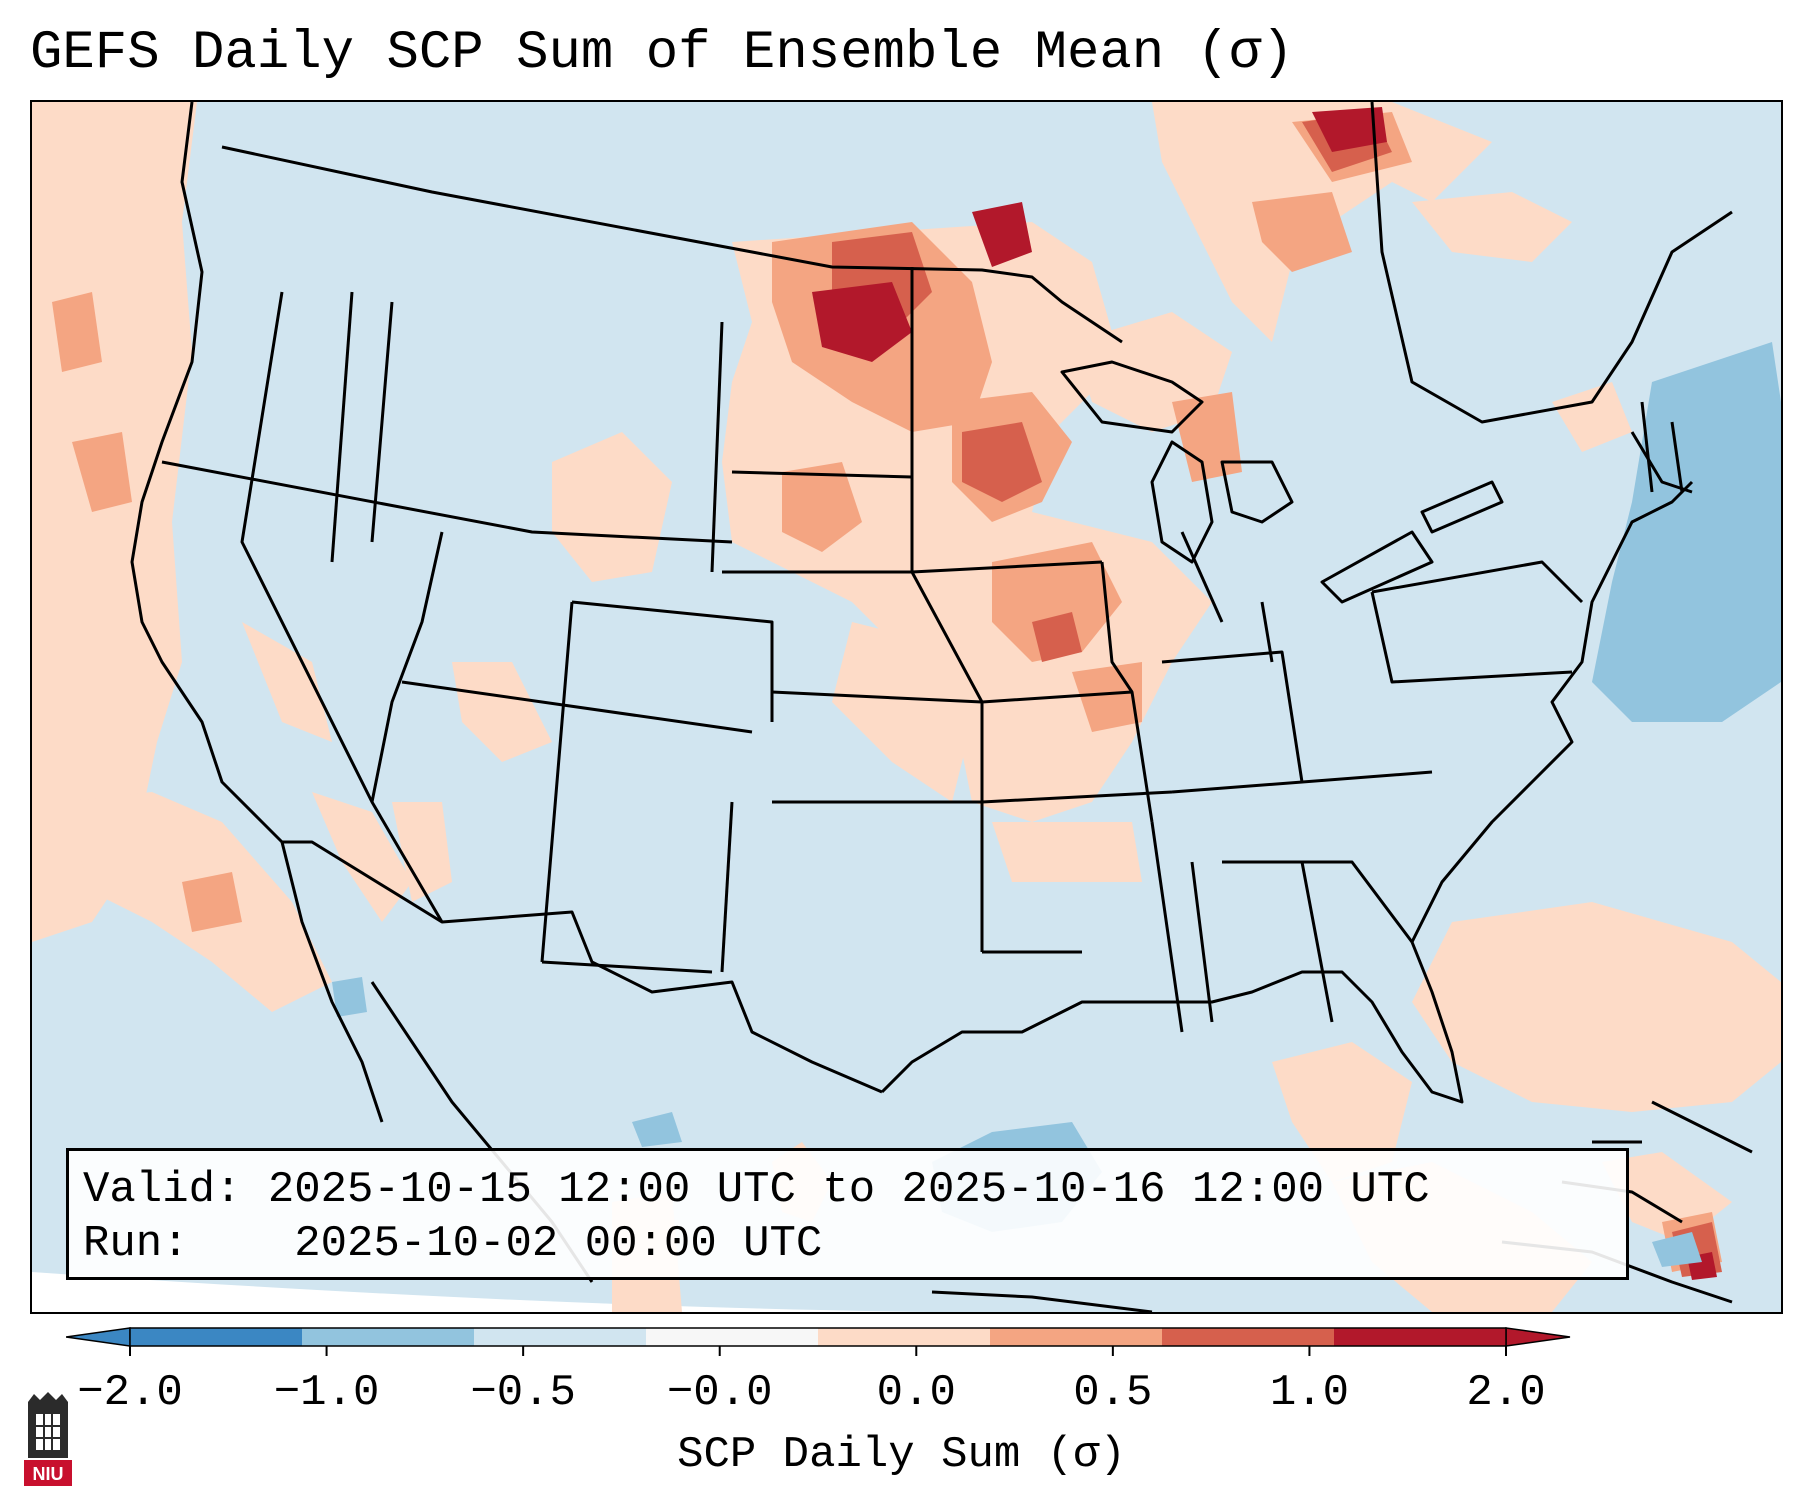 The height and width of the screenshot is (1506, 1803). I want to click on colorbar-label: SCP Daily Sum (σ), so click(901, 1455).